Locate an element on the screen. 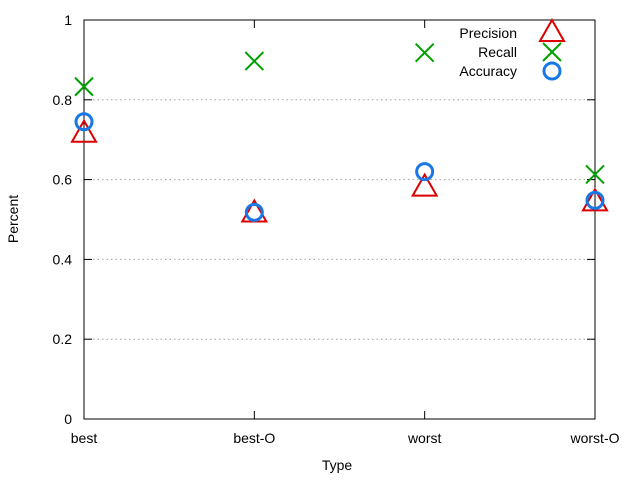 Image resolution: width=640 pixels, height=485 pixels. legend: Precision Recall Accuracy is located at coordinates (512, 49).